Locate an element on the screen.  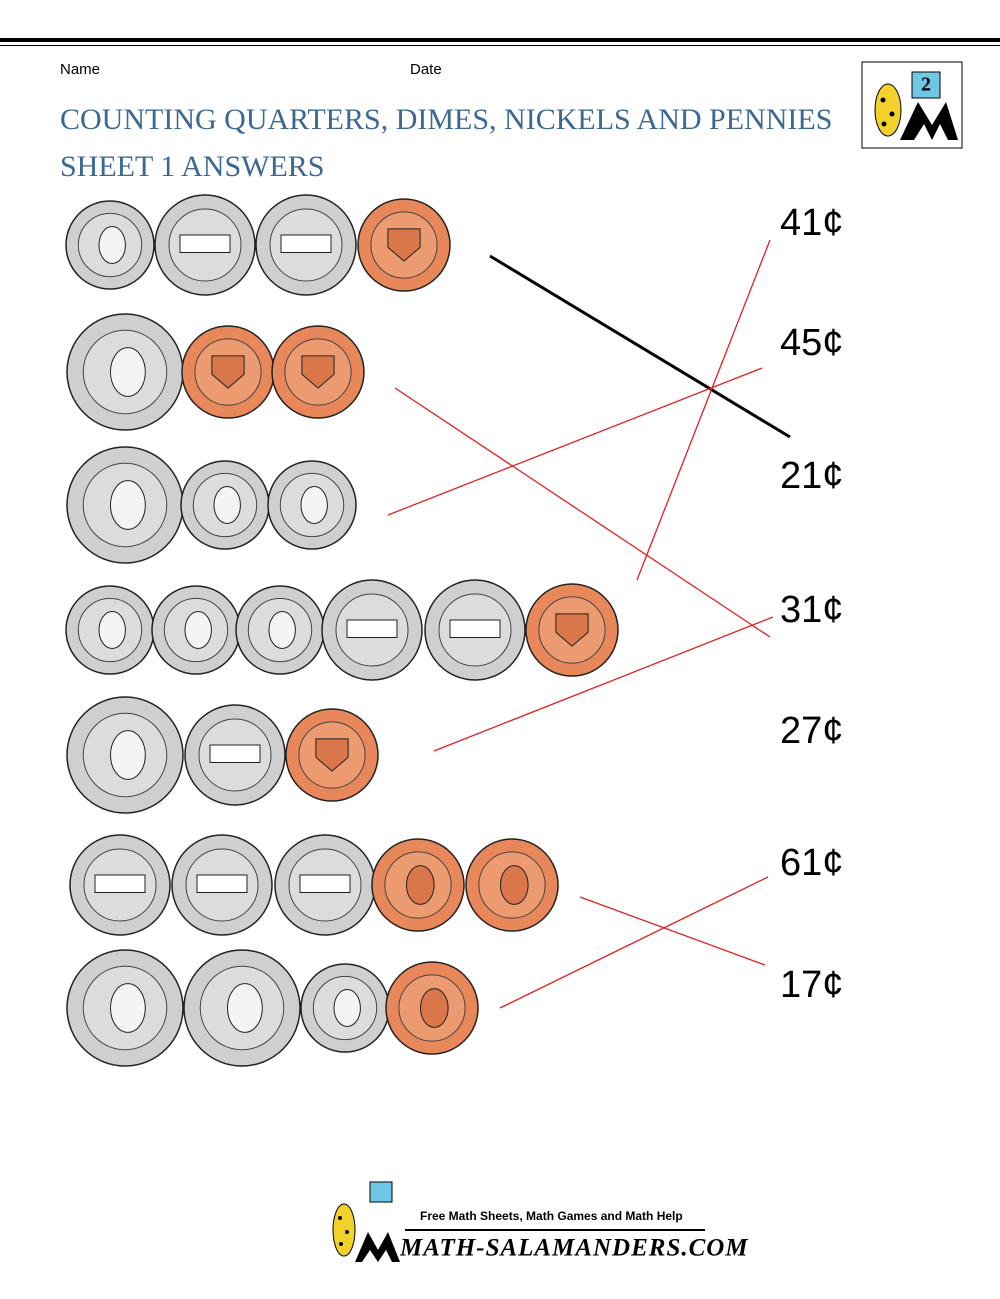
answer: 31¢ is located at coordinates (811, 610).